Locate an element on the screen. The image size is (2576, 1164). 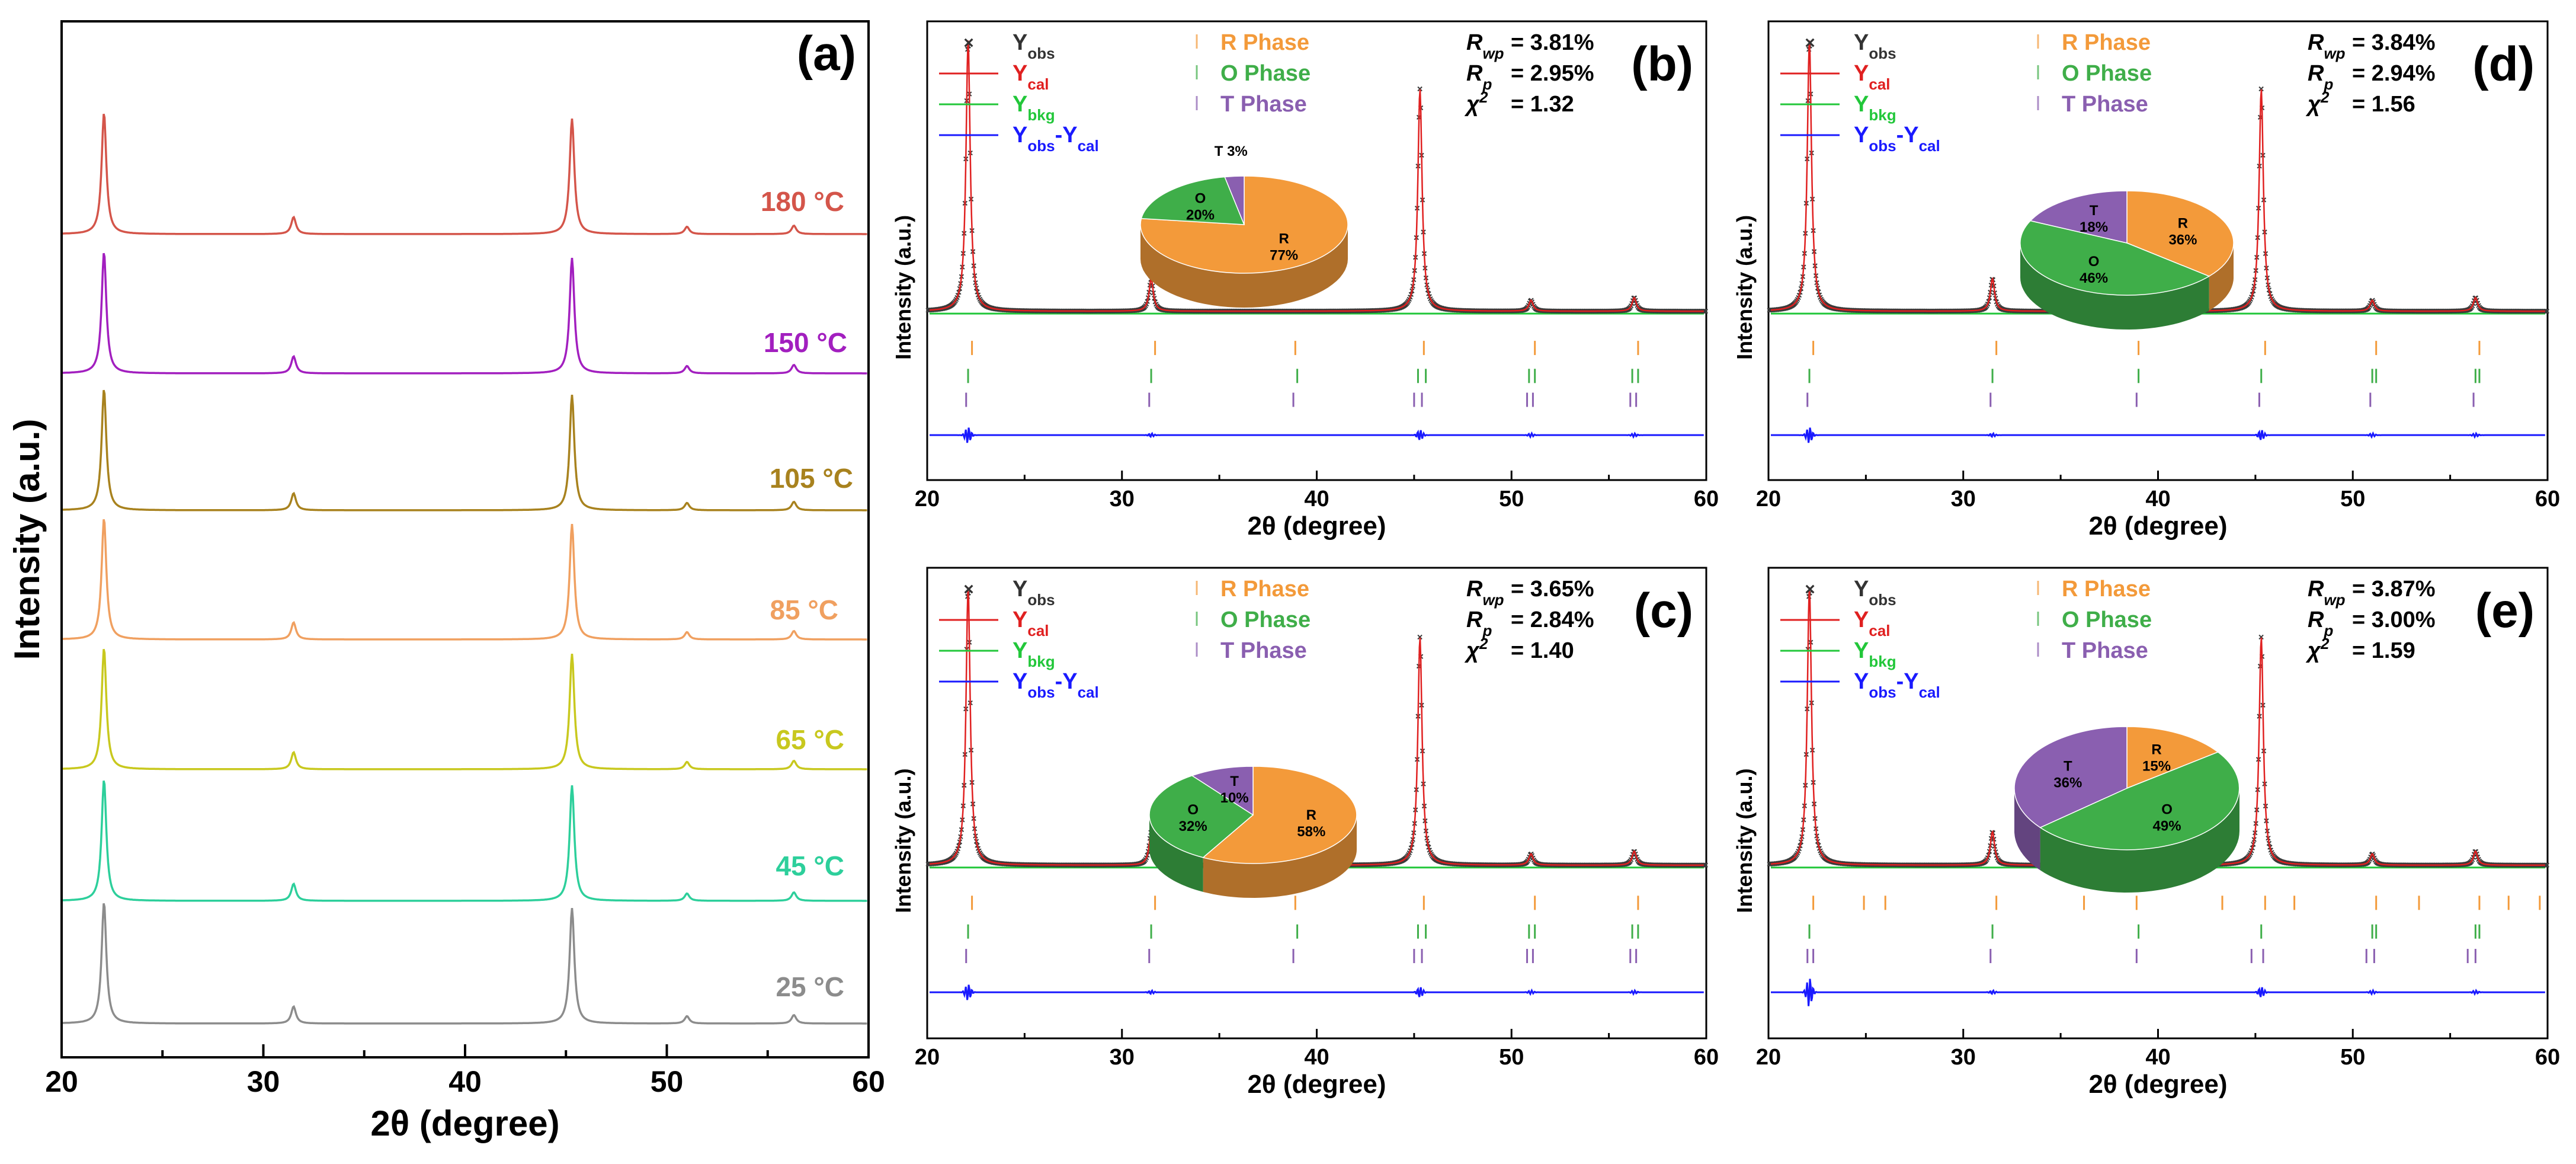
stat-value: = 2.84% is located at coordinates (1553, 619).